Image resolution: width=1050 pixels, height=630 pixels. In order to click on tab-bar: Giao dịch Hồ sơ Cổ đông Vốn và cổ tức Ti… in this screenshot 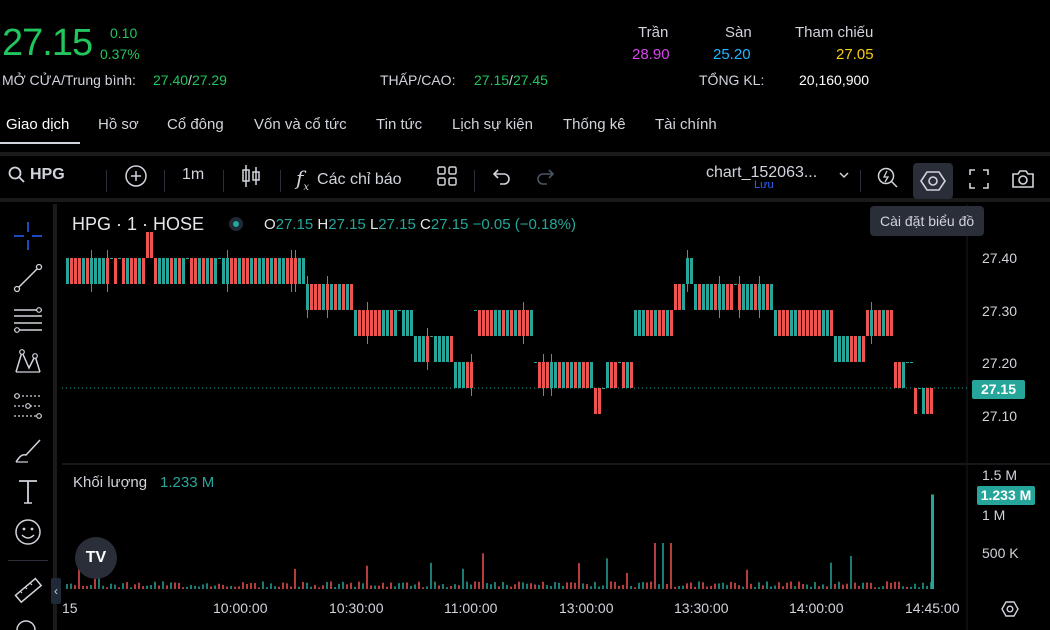, I will do `click(525, 126)`.